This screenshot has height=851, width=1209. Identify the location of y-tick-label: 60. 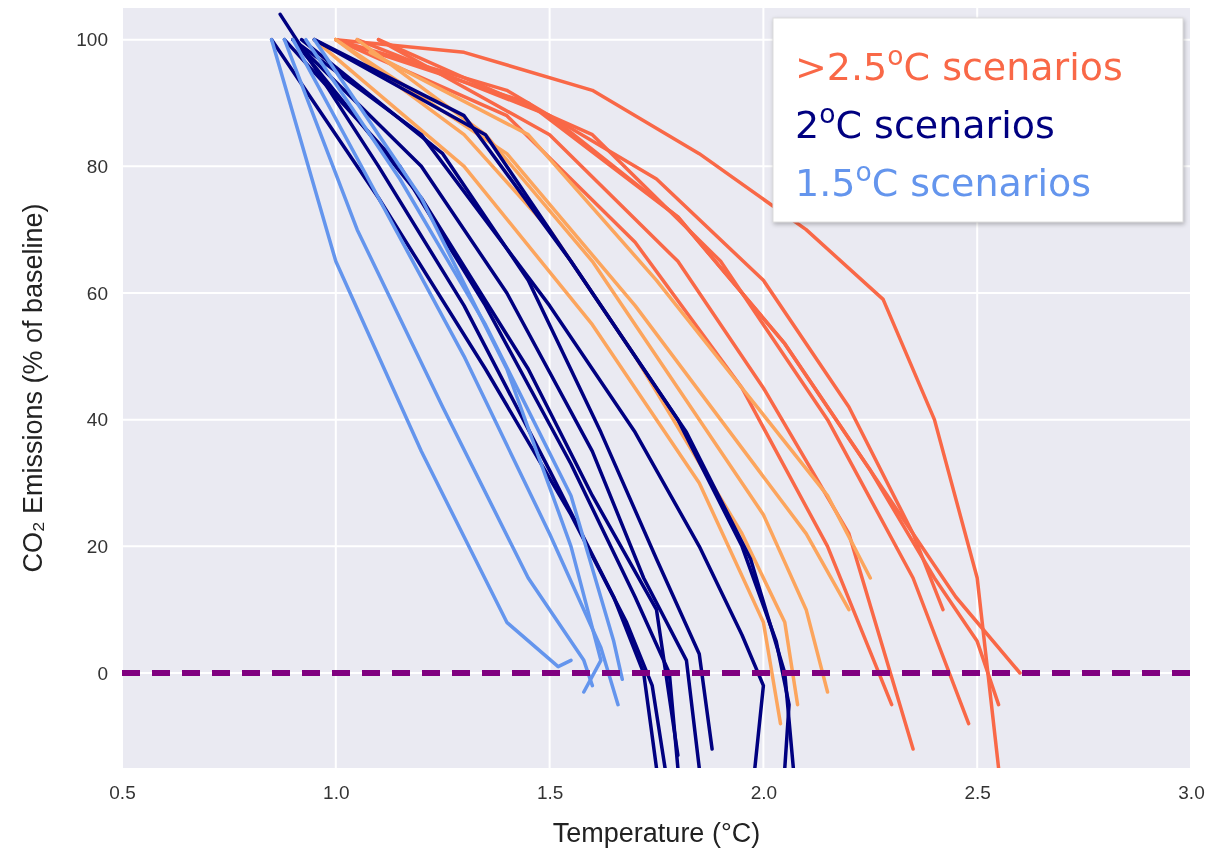
(97, 293).